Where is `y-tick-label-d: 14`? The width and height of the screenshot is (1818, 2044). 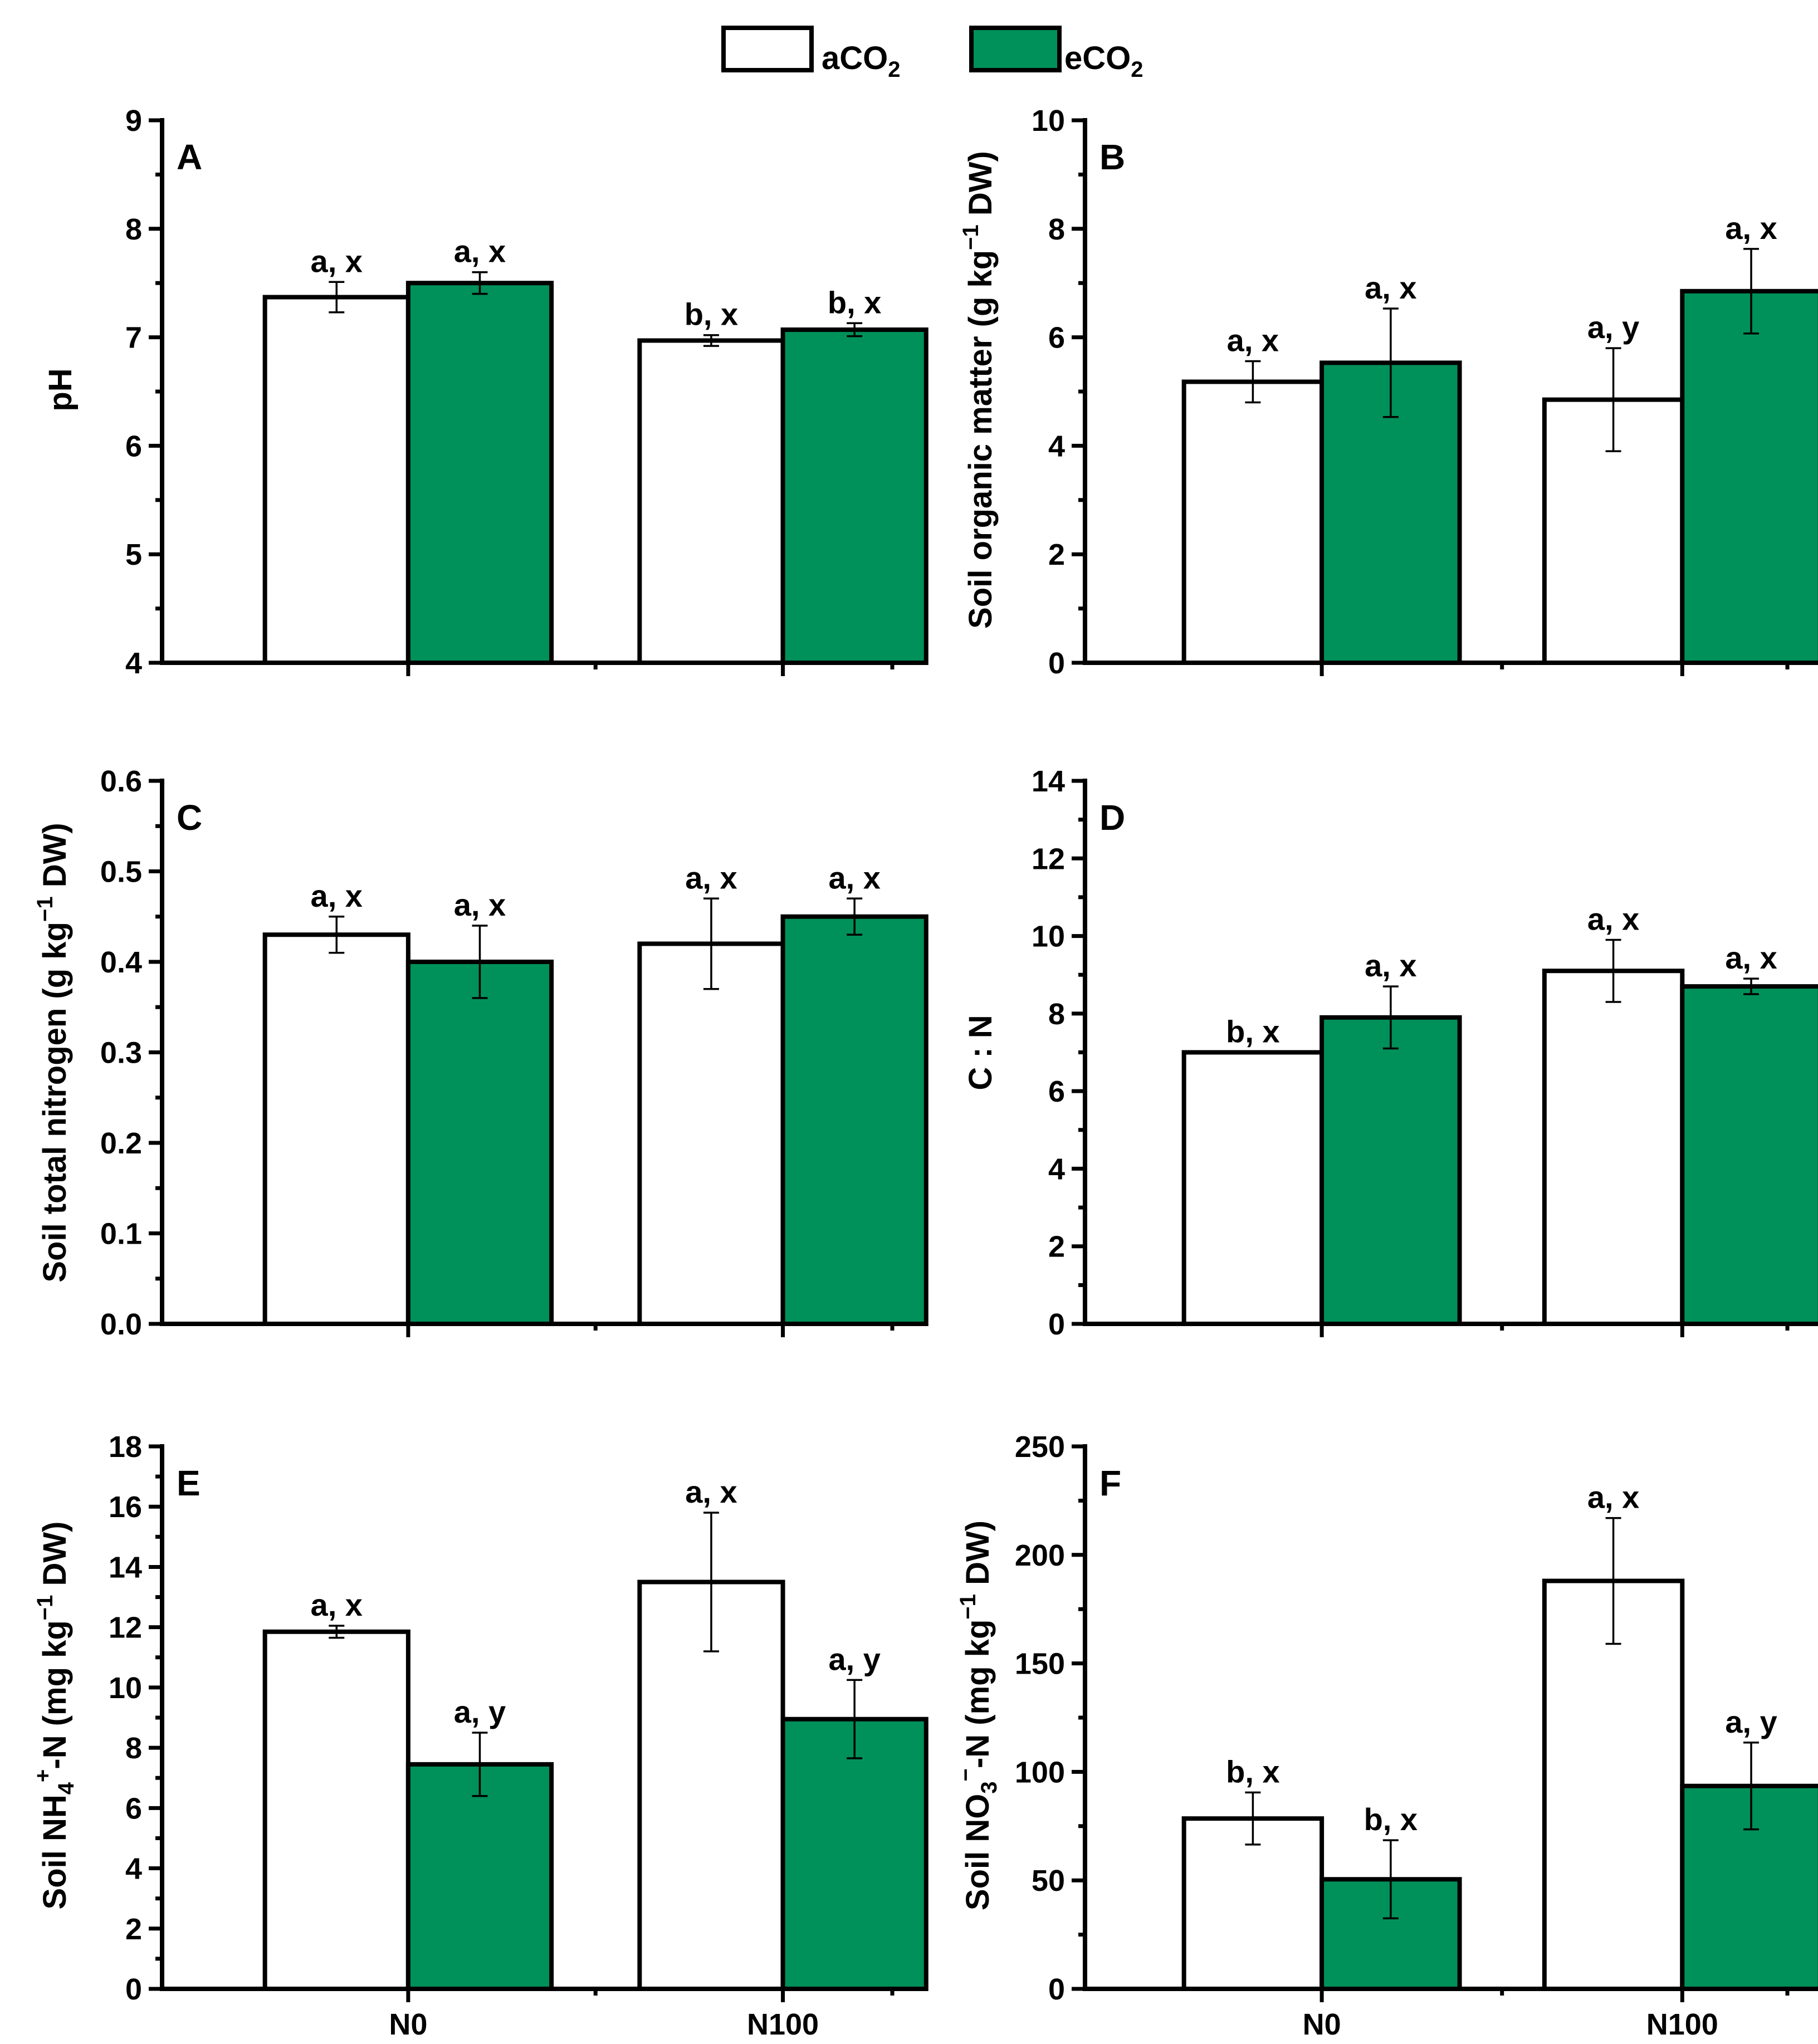 y-tick-label-d: 14 is located at coordinates (1048, 781).